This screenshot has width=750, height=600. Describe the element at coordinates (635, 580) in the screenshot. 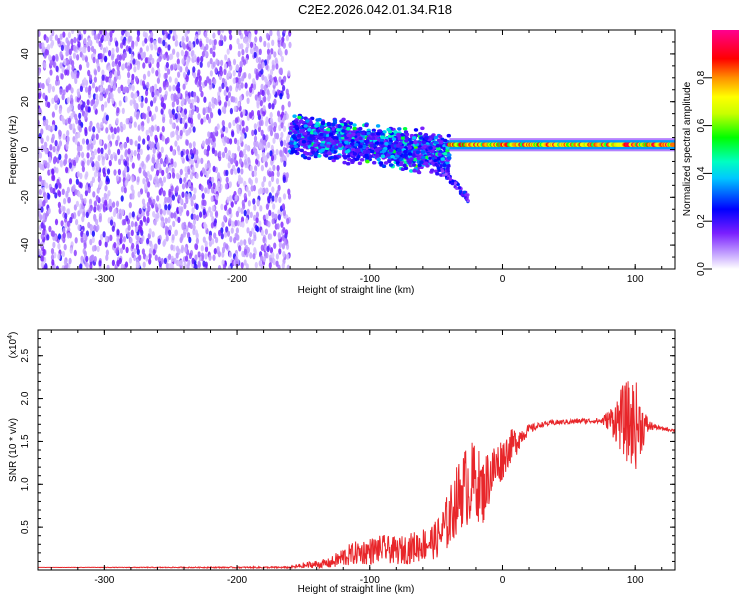

I see `x-tick-label: 100` at that location.